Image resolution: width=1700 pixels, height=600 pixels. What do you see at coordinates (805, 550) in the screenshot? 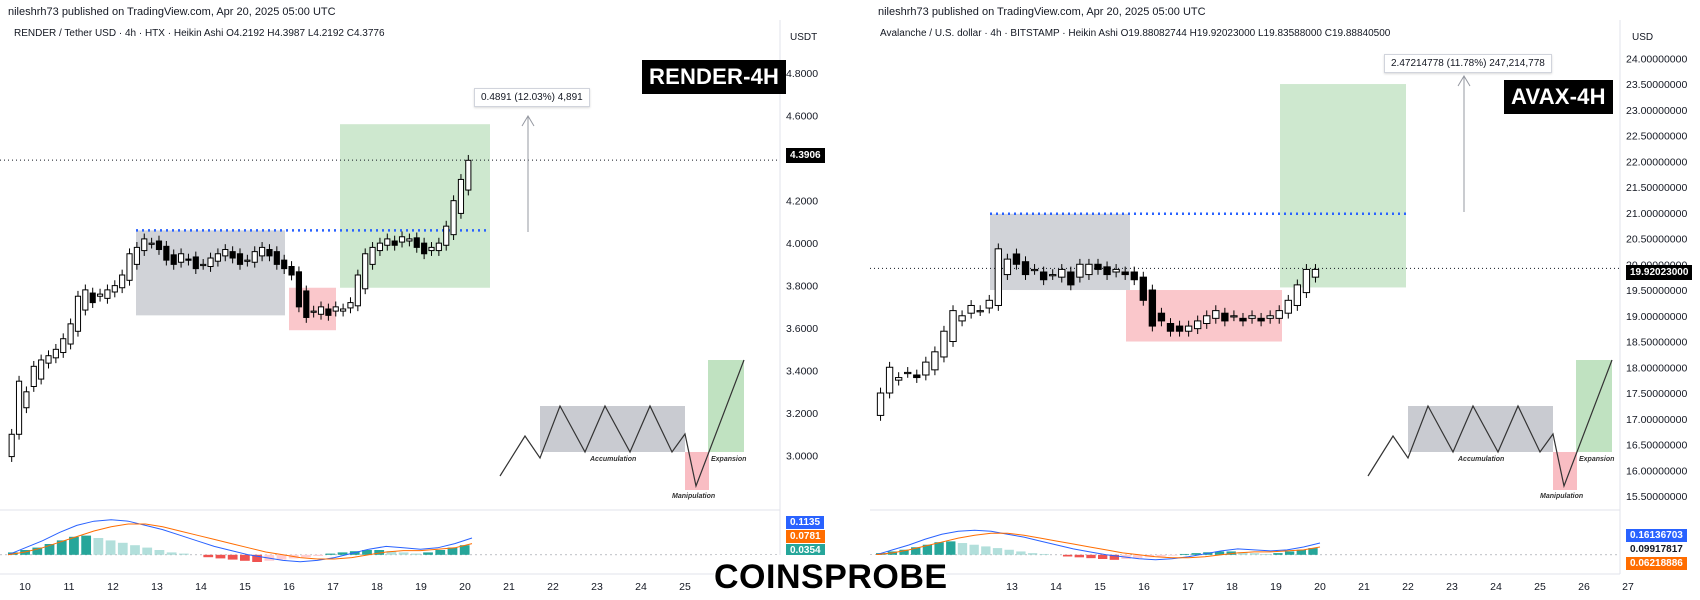
I see `histogram-value: 0.0354` at bounding box center [805, 550].